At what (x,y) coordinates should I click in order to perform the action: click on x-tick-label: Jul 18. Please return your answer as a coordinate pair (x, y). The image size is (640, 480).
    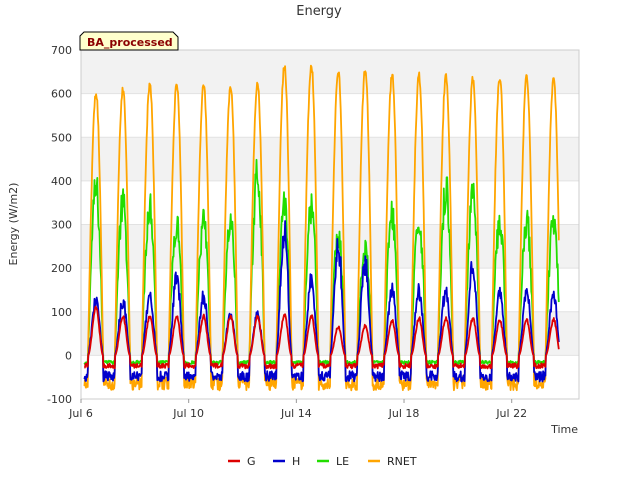
    Looking at the image, I should click on (404, 413).